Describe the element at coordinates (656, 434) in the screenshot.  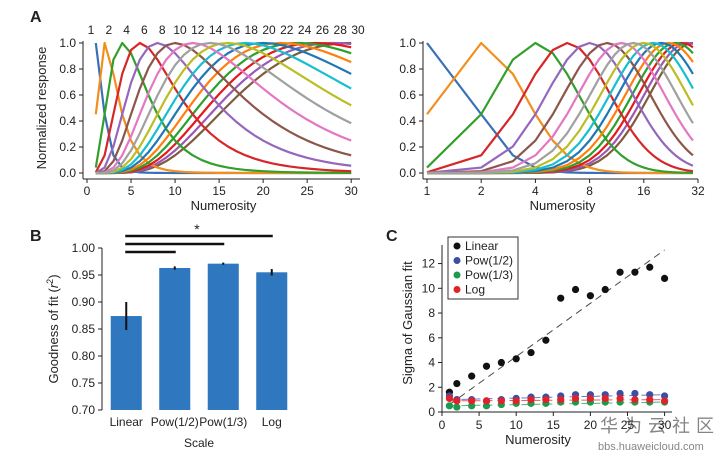
I see `watermark: 华为云社区 bbs.huaweicloud.com` at that location.